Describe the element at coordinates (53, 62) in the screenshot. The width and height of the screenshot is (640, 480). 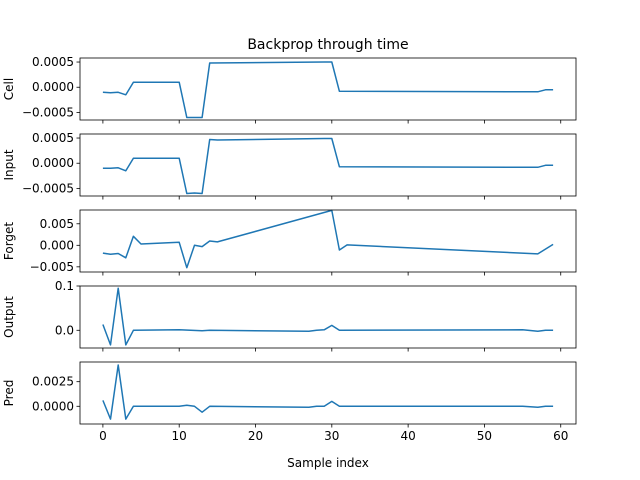
I see `cell-ytick-label: 0.0005` at that location.